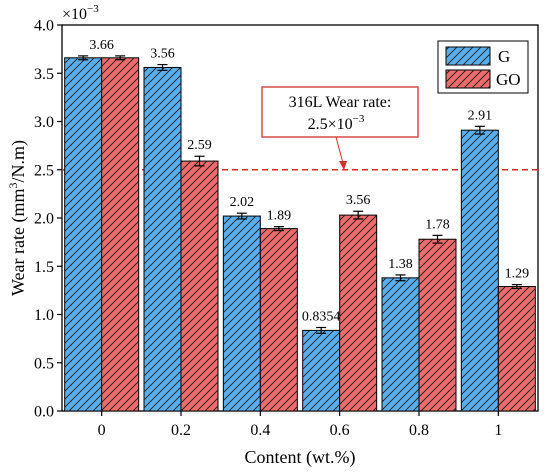  What do you see at coordinates (44, 267) in the screenshot?
I see `y-tick-label: 1.5` at bounding box center [44, 267].